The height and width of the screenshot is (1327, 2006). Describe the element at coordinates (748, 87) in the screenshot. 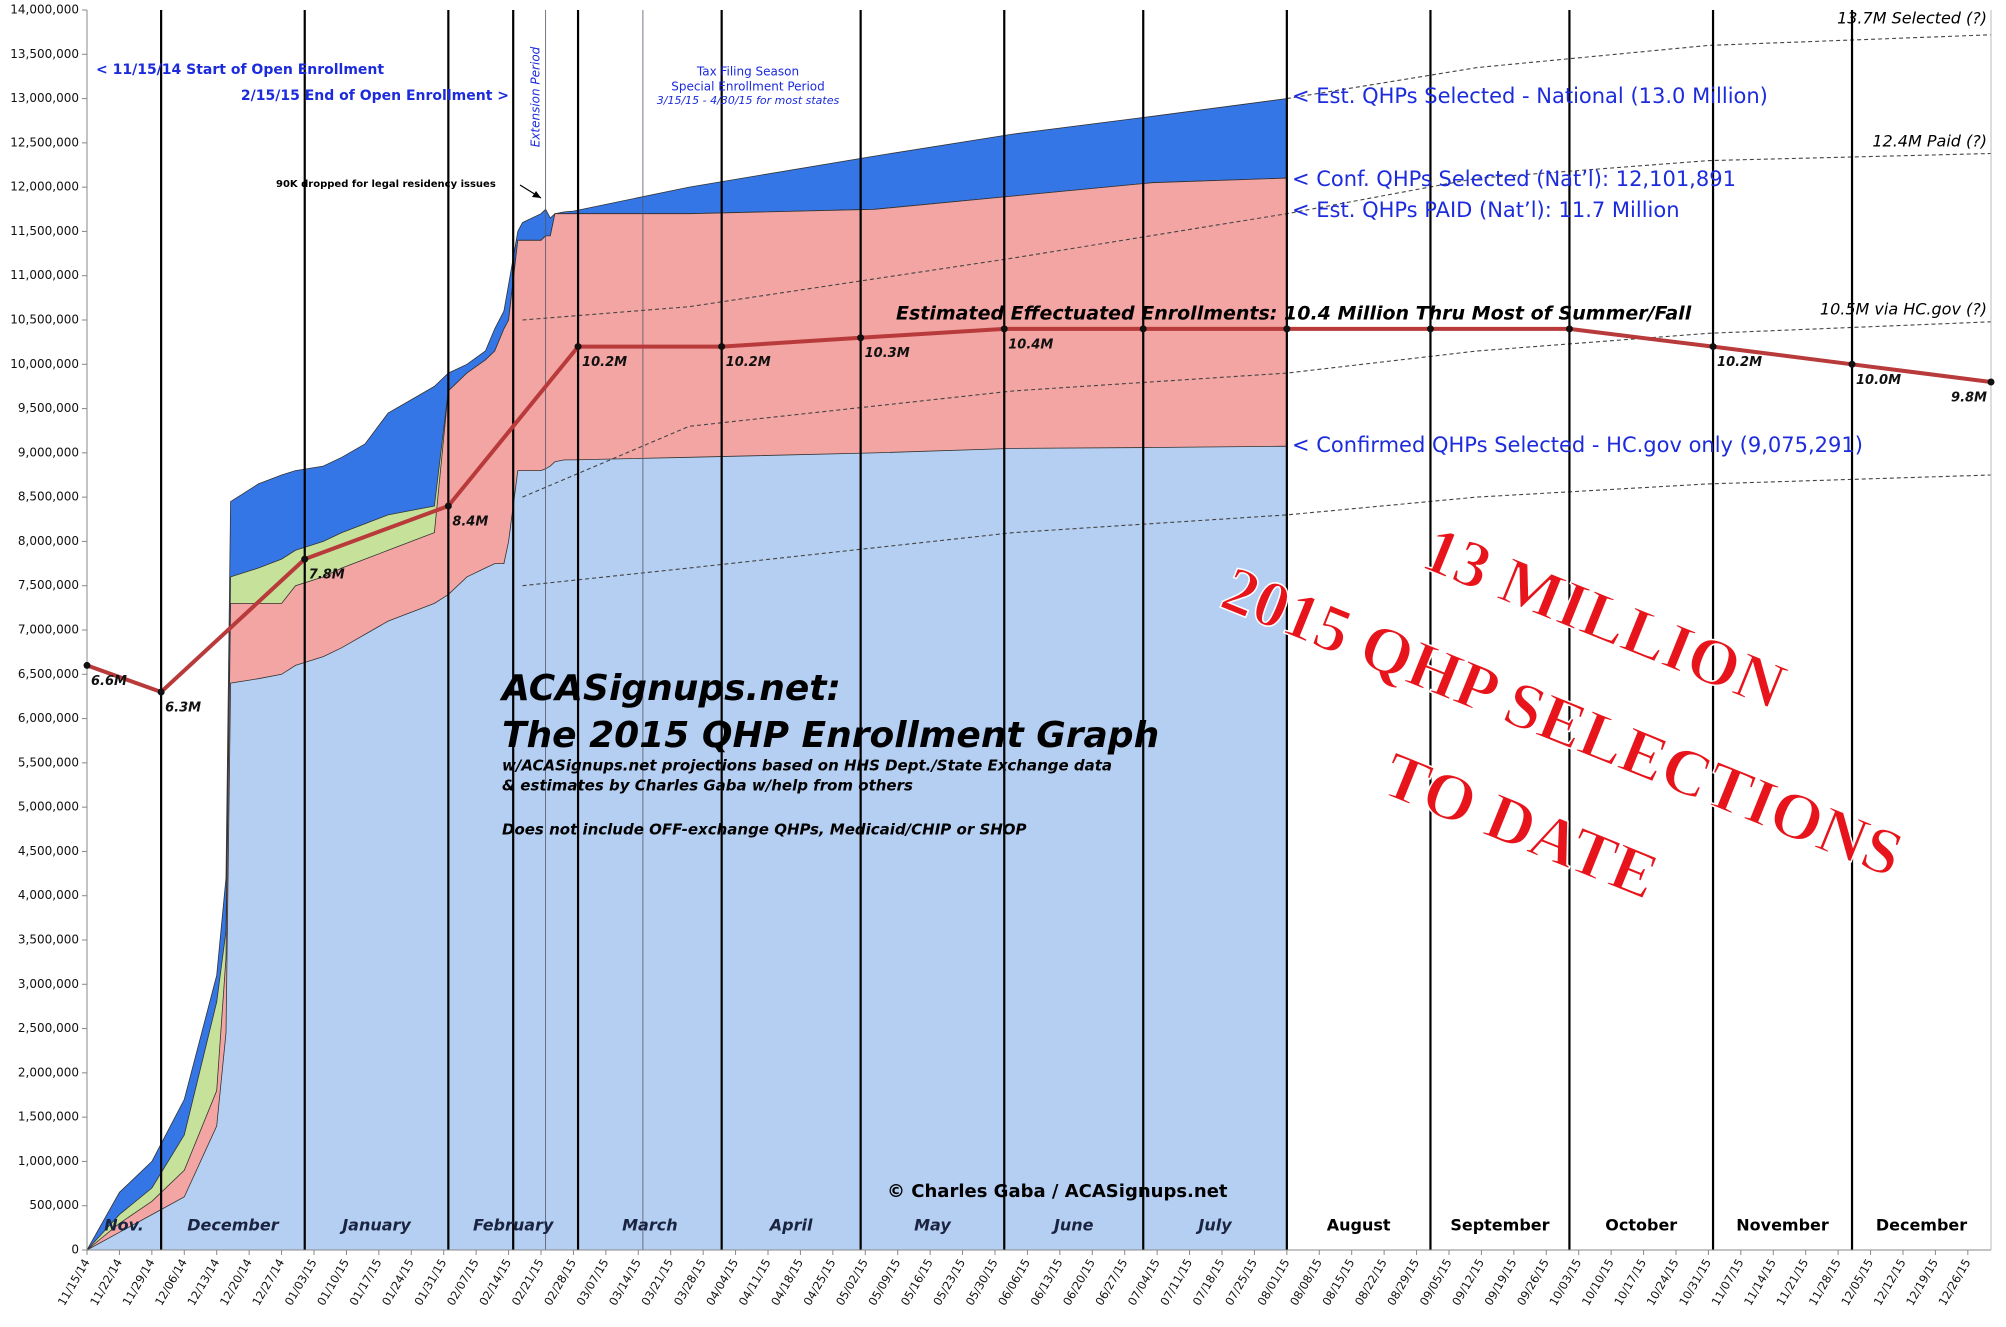

I see `annotation: Special Enrollment Period` at that location.